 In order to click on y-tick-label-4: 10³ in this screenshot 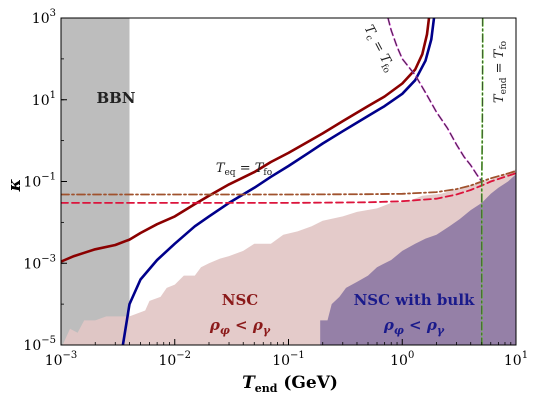, I will do `click(44, 17)`.